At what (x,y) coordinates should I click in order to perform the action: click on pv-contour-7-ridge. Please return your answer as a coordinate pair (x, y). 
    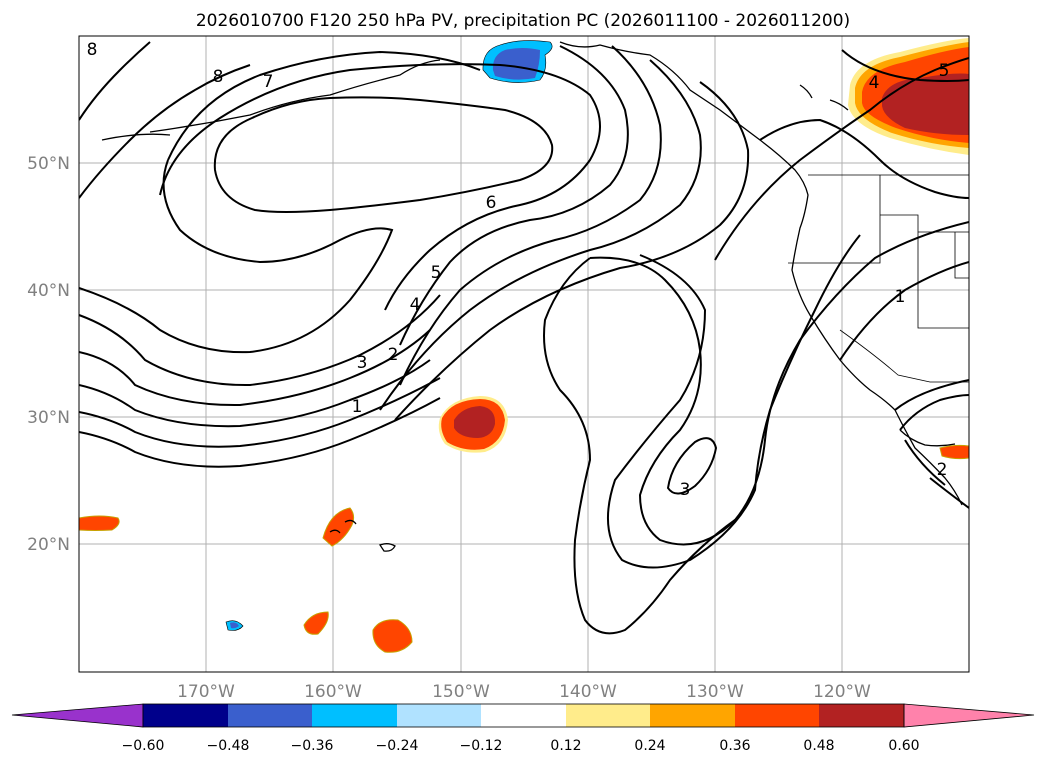
    Looking at the image, I should click on (324, 105).